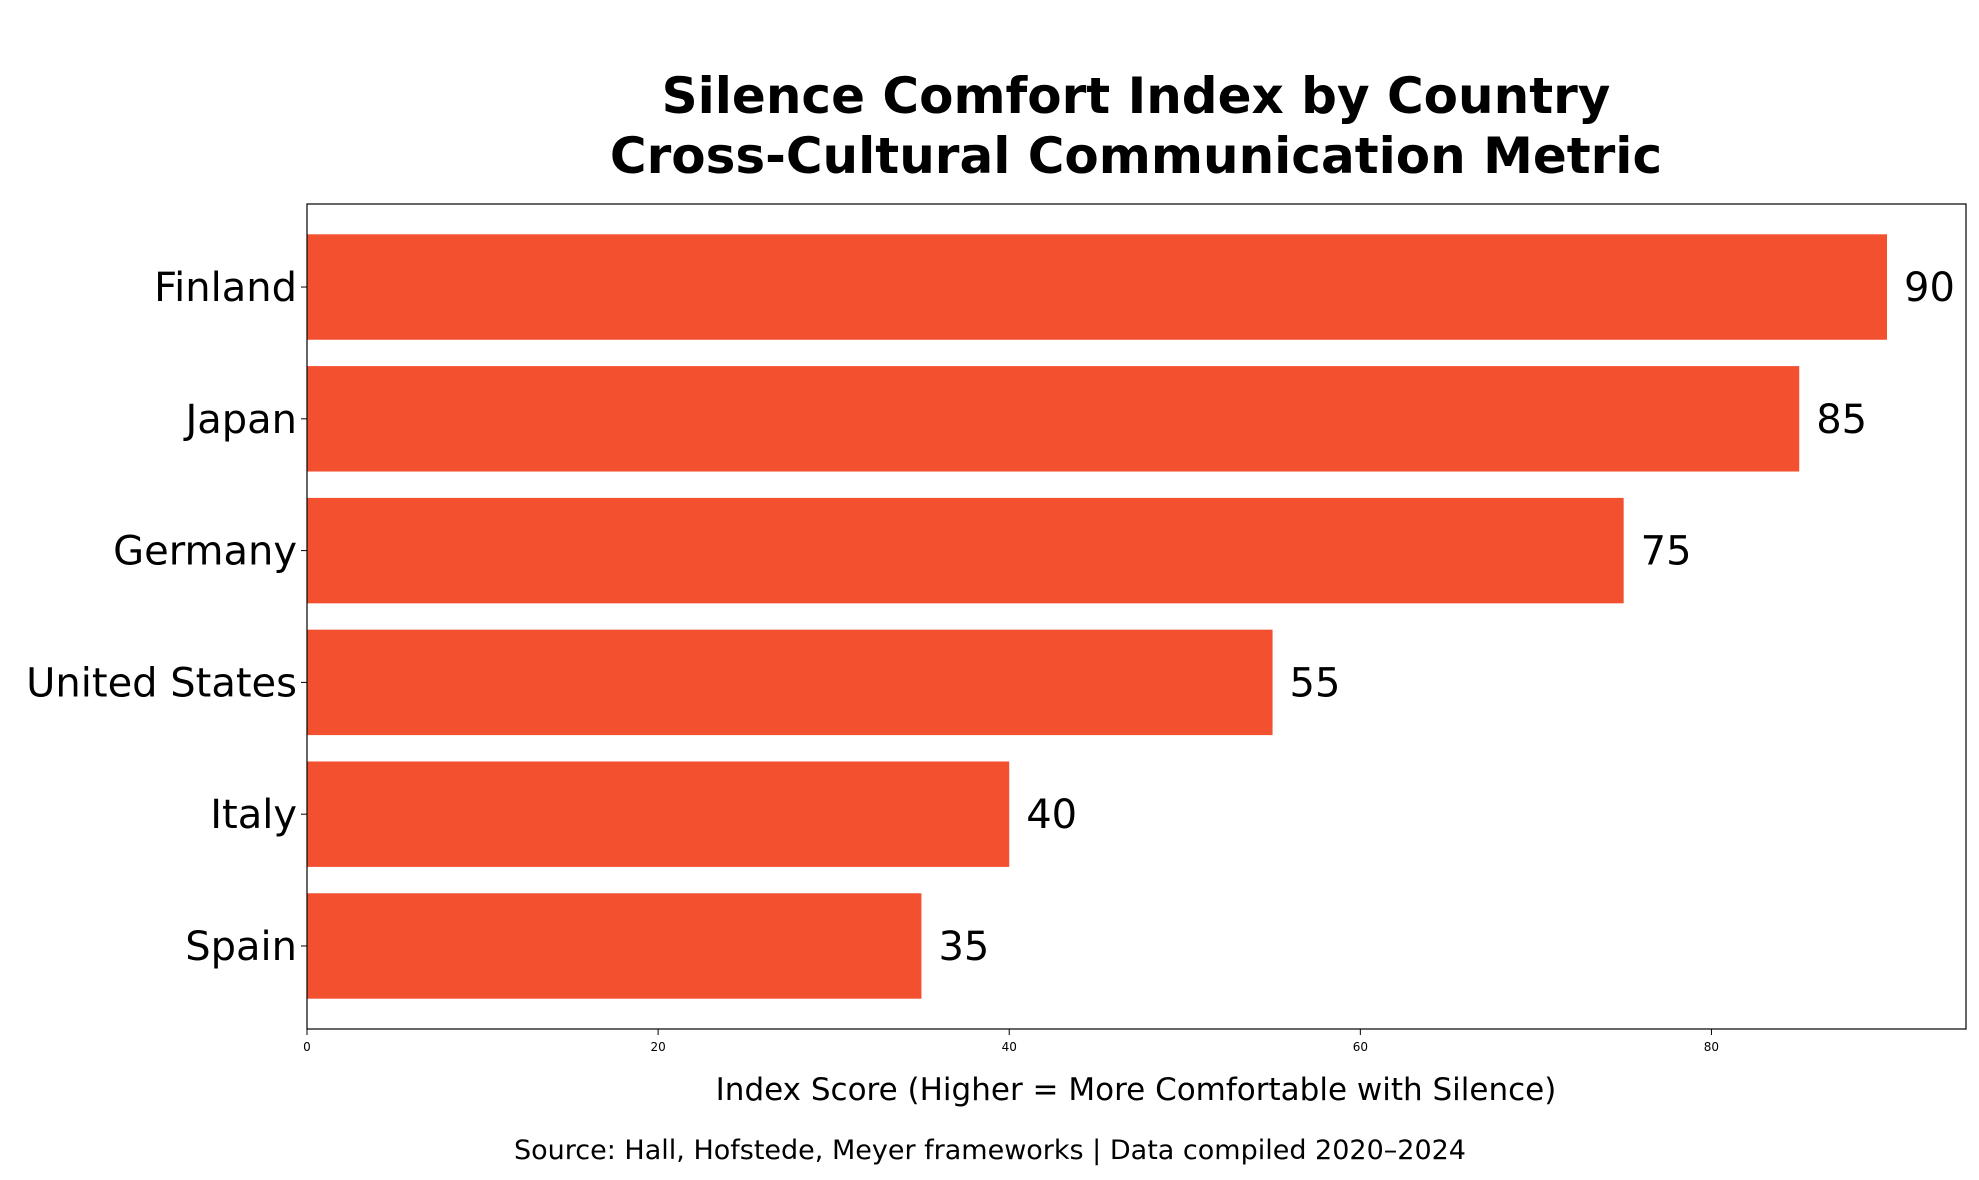 This screenshot has height=1180, width=1979. What do you see at coordinates (1009, 1047) in the screenshot?
I see `x-tick-label: 40` at bounding box center [1009, 1047].